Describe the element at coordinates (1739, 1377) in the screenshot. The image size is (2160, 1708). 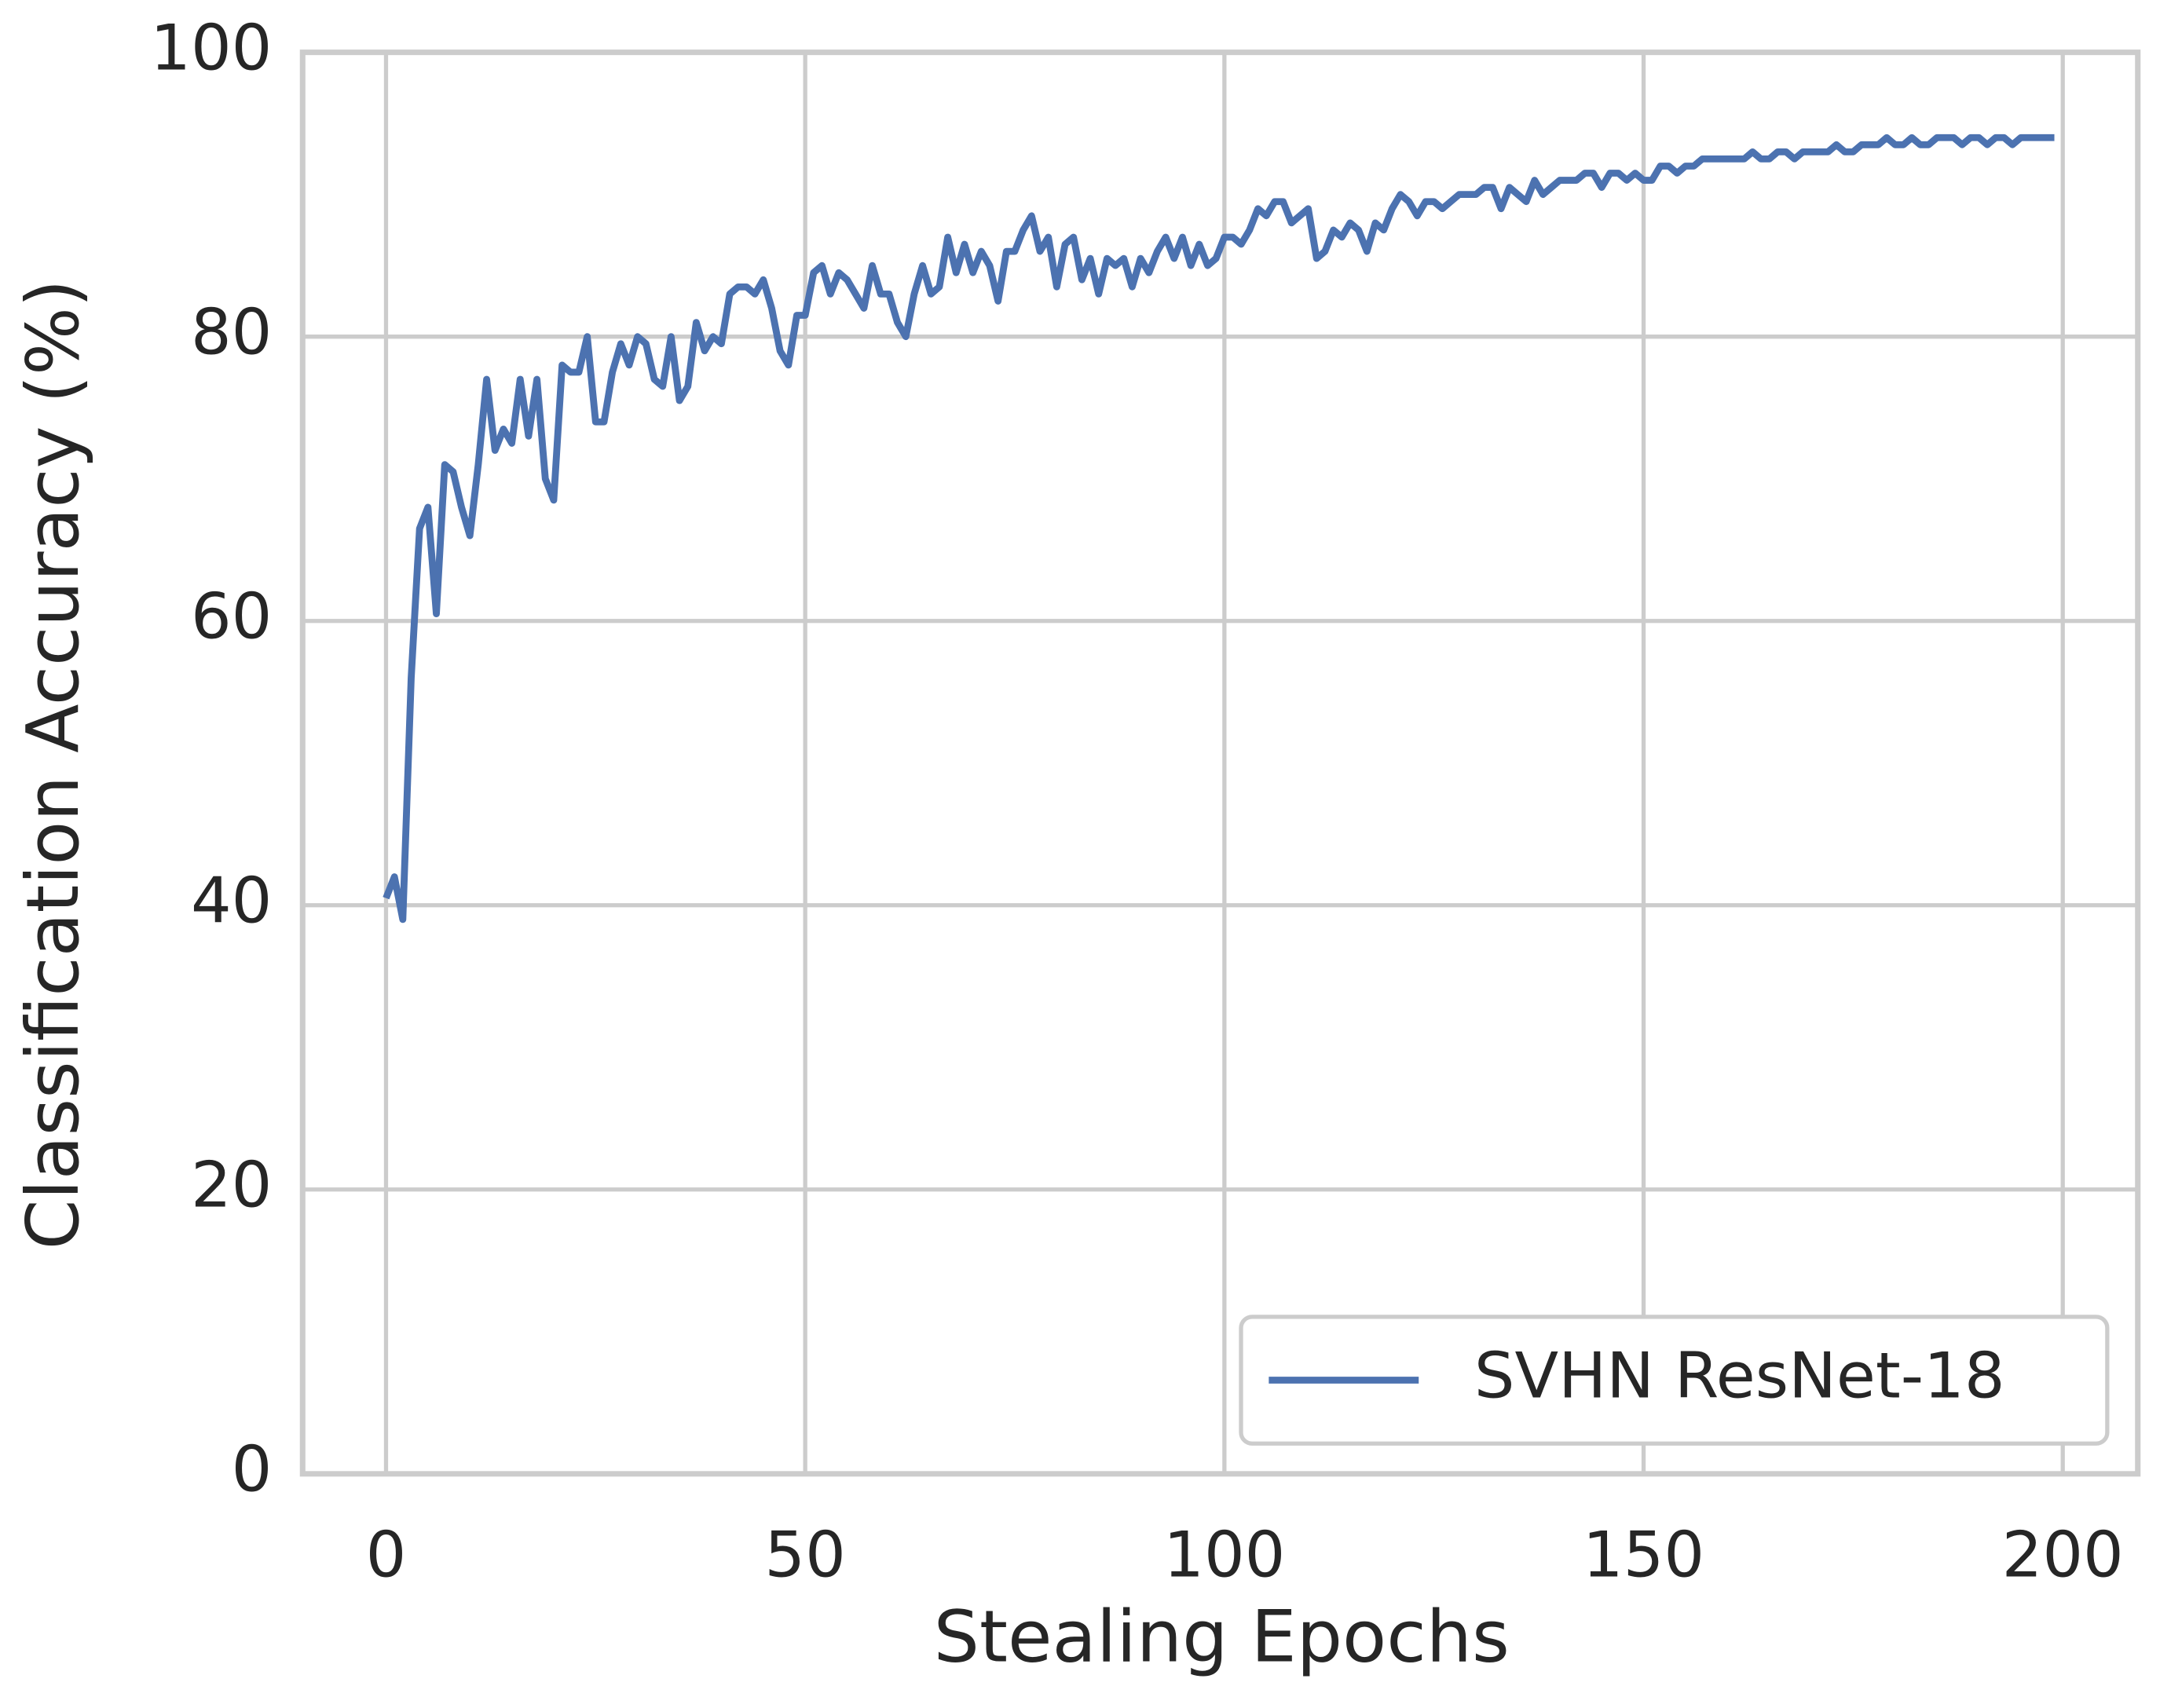
I see `legend-label: SVHN ResNet-18` at that location.